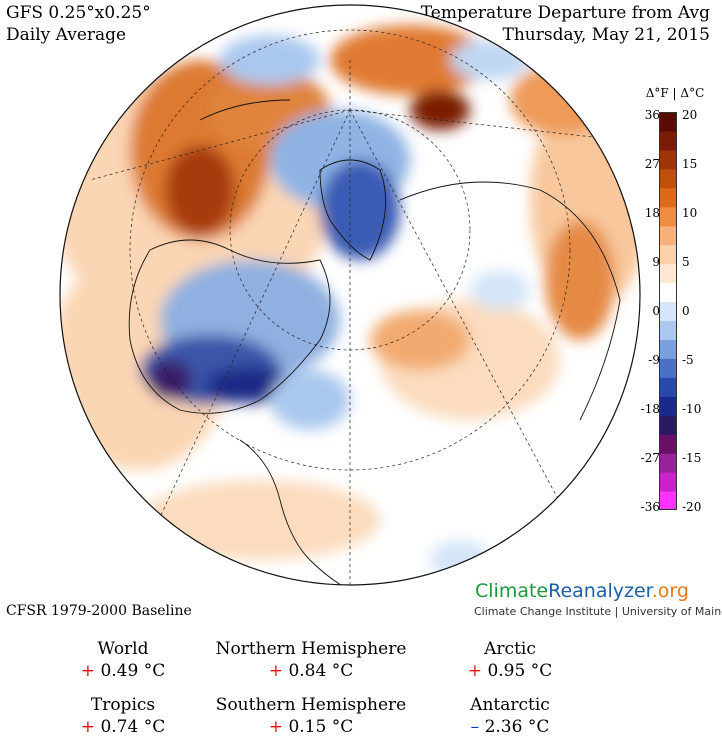  What do you see at coordinates (311, 660) in the screenshot?
I see `stat-northern-hemisphere: Northern Hemisphere + 0.84 °C` at bounding box center [311, 660].